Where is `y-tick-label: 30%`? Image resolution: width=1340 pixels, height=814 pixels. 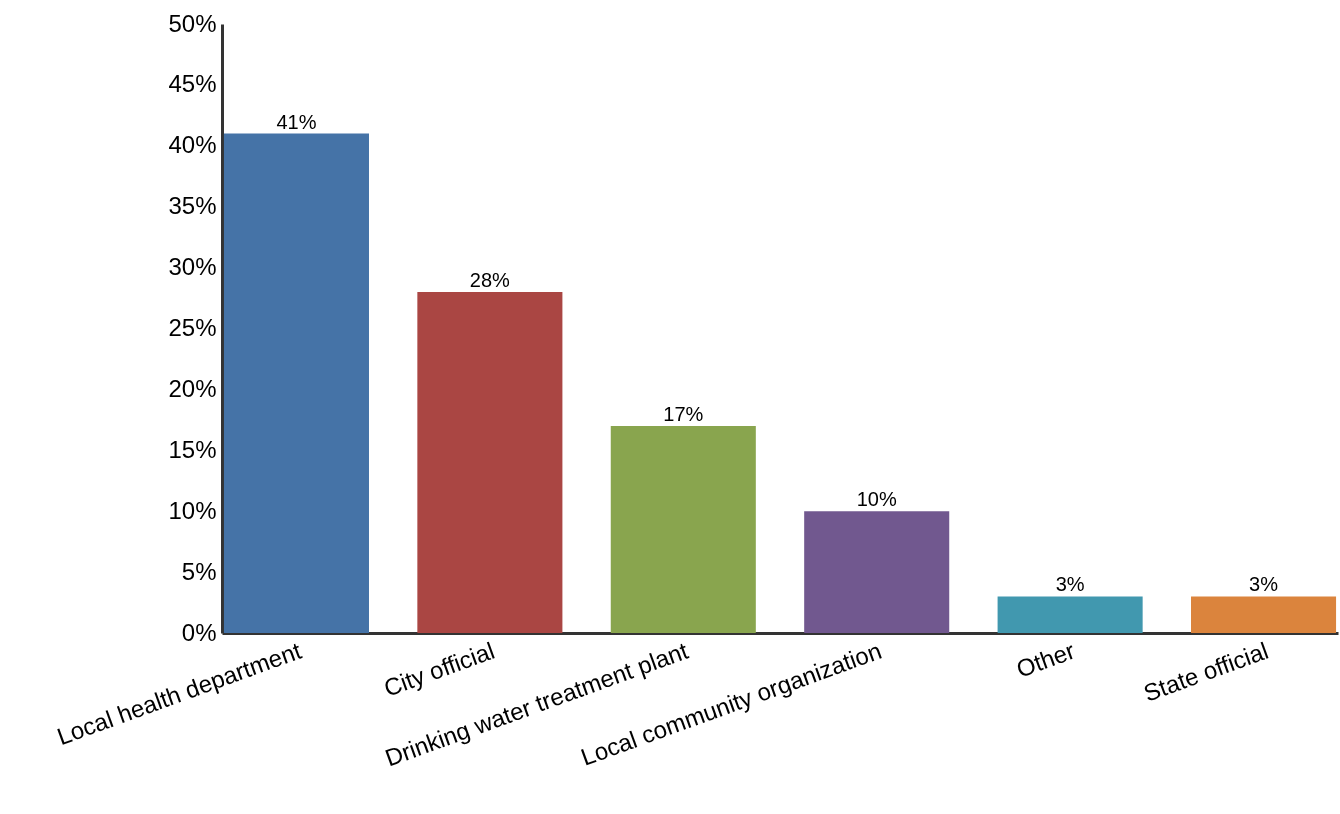 y-tick-label: 30% is located at coordinates (192, 267).